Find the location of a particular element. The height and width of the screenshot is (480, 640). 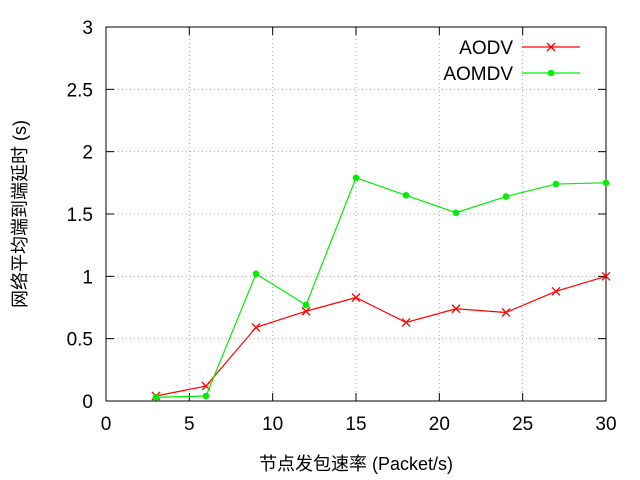

aodv-legend-marker is located at coordinates (551, 47).